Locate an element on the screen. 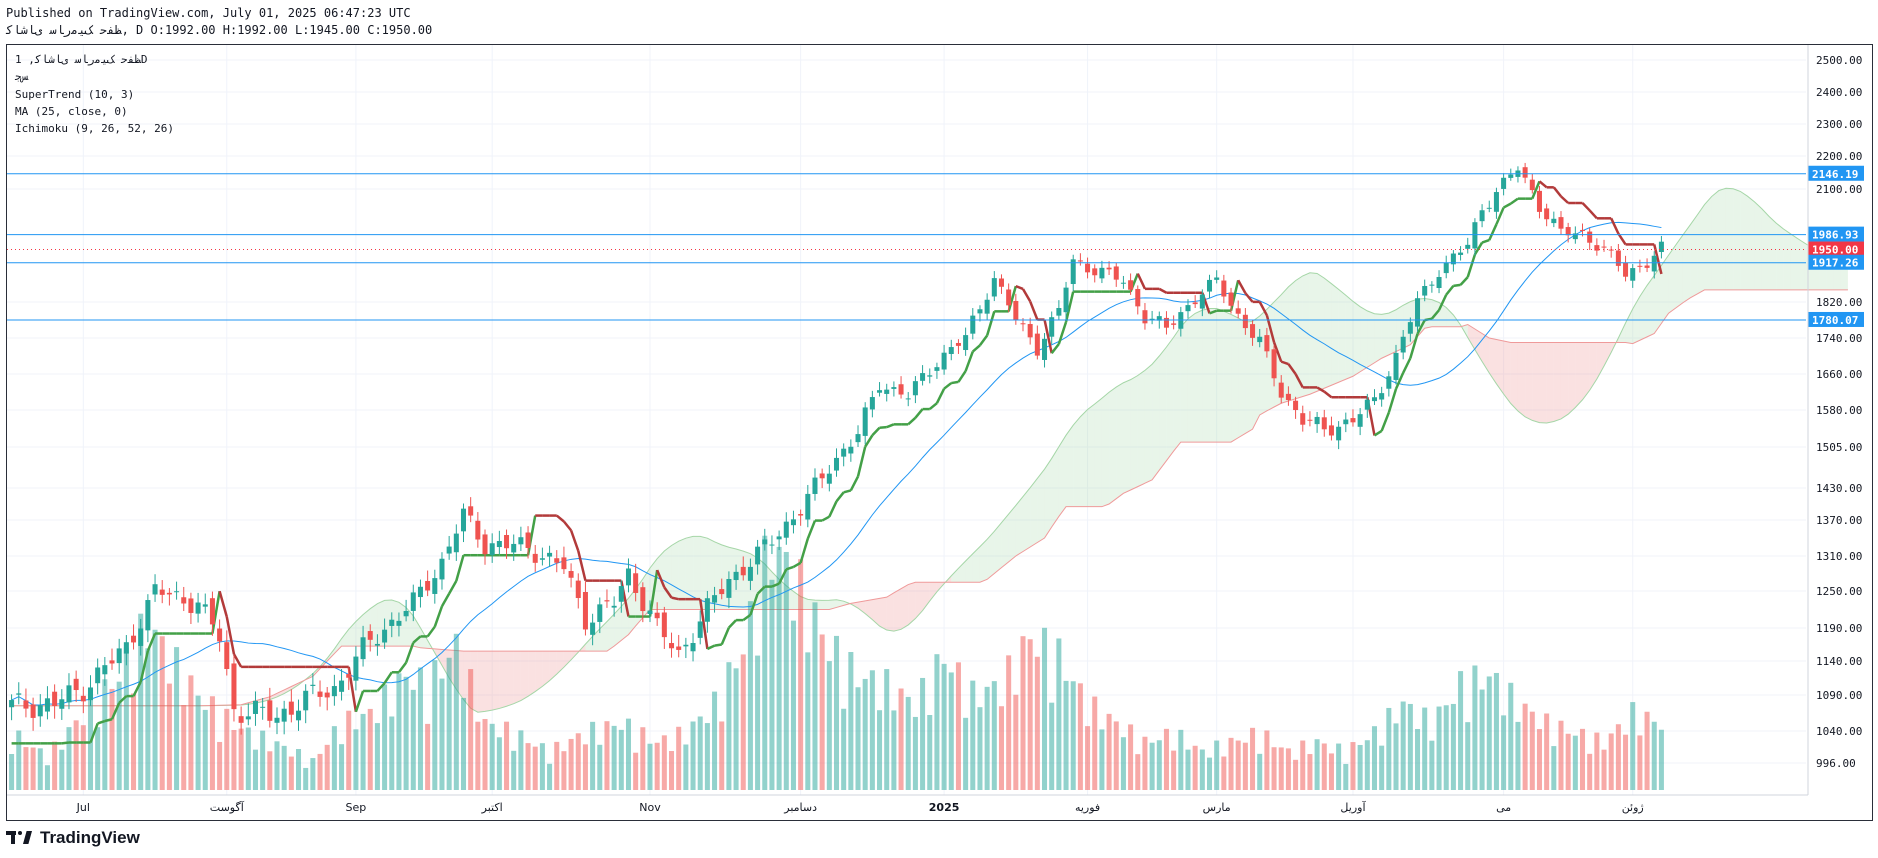 Image resolution: width=1878 pixels, height=858 pixels. x-tick-label: اکتبر is located at coordinates (492, 807).